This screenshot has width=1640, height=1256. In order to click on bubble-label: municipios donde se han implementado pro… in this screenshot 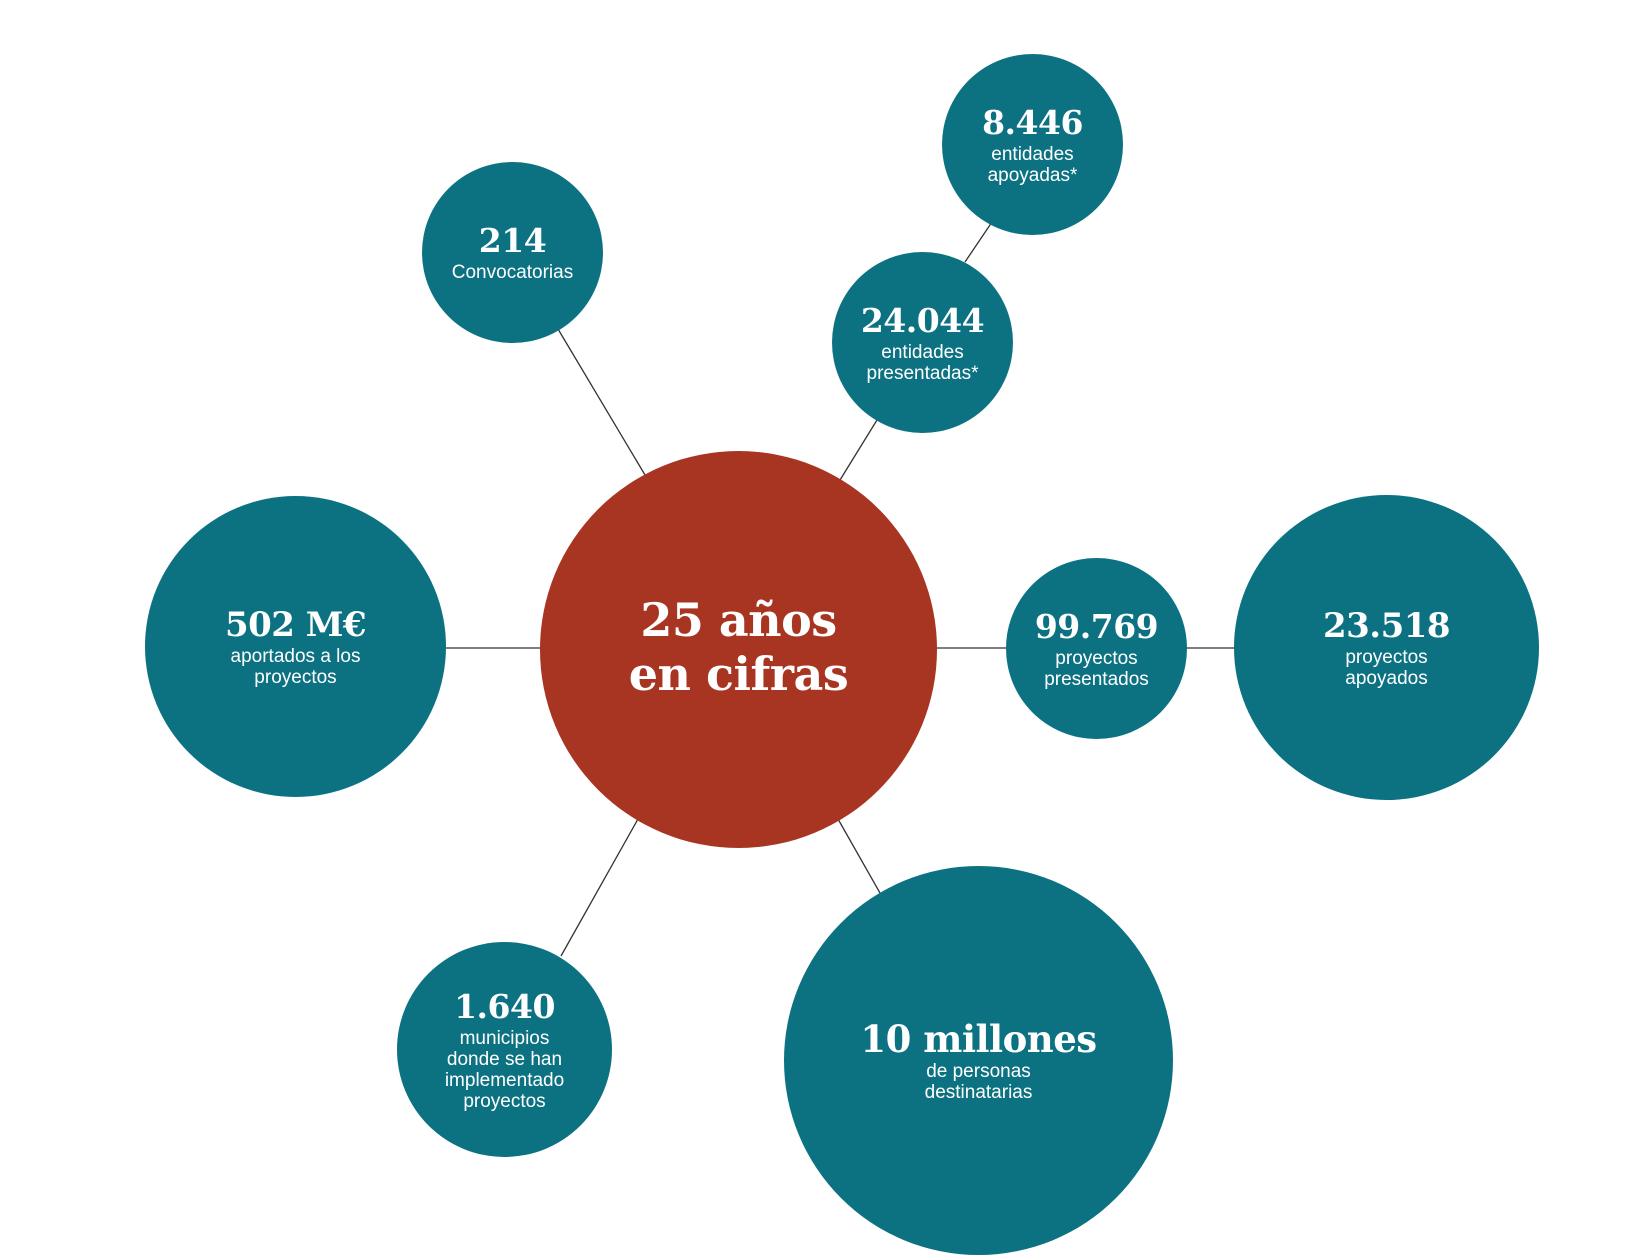, I will do `click(504, 1069)`.